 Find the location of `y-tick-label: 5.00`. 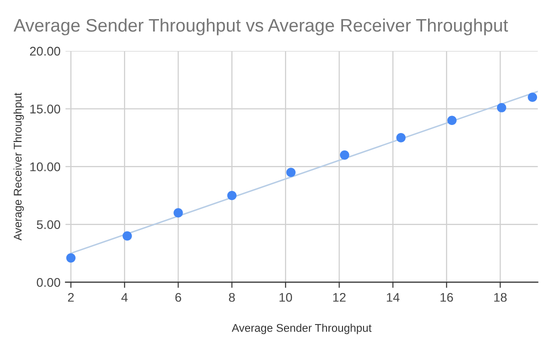

y-tick-label: 5.00 is located at coordinates (48, 225).